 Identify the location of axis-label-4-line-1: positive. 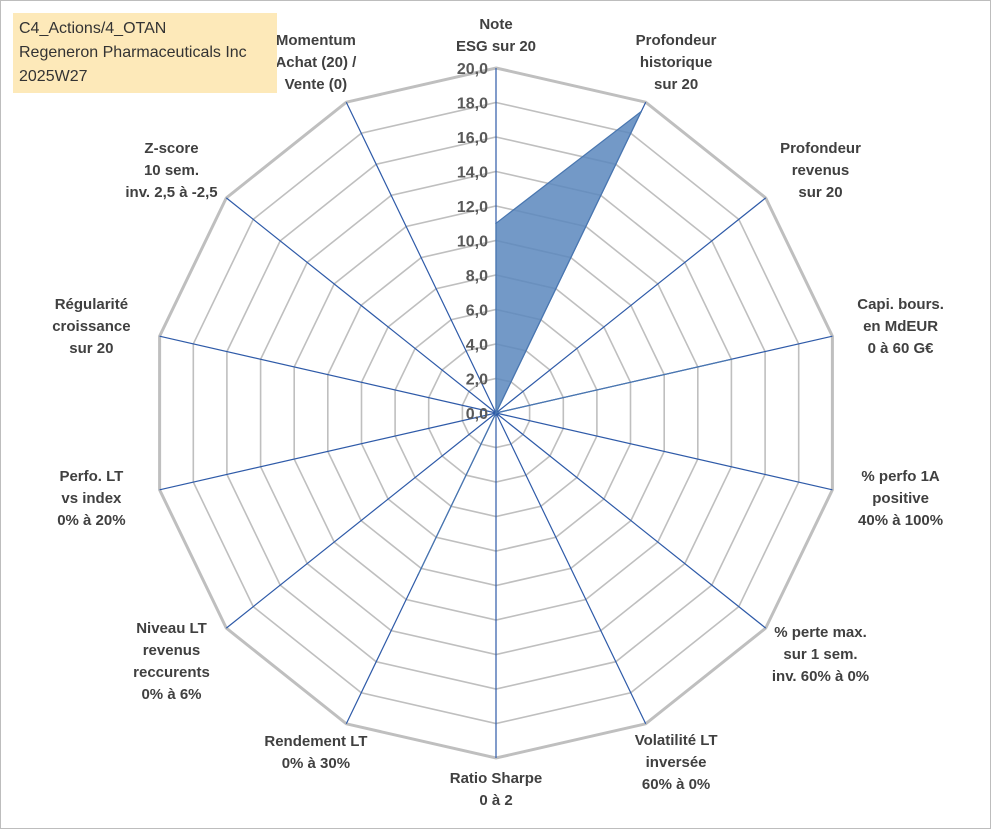
(900, 499).